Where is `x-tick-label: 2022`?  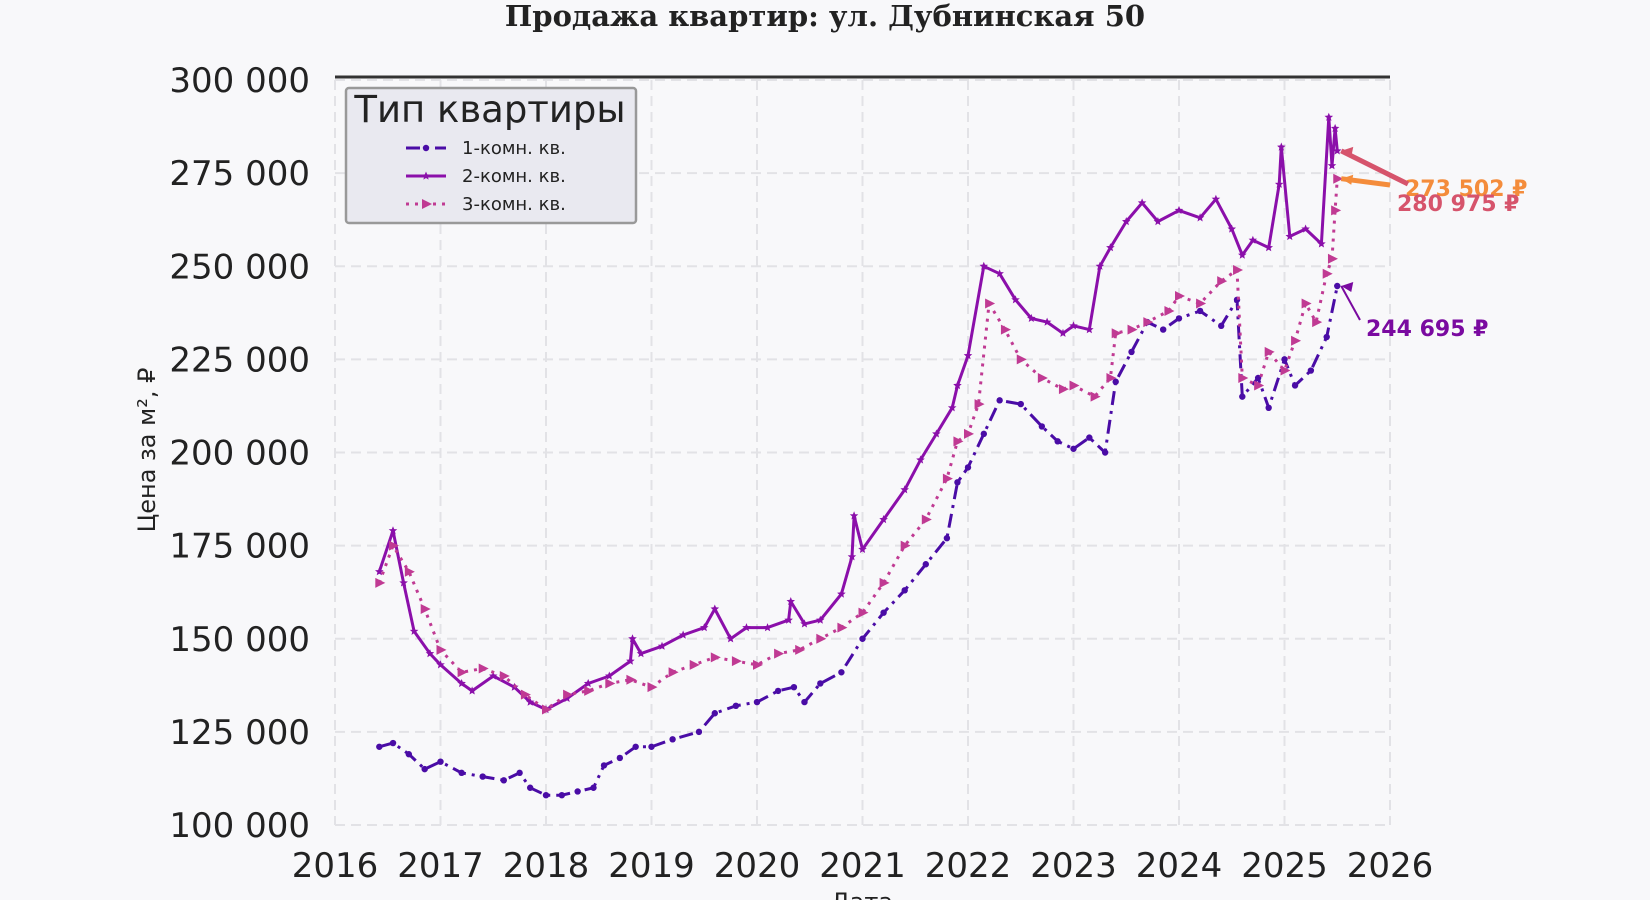
x-tick-label: 2022 is located at coordinates (968, 866).